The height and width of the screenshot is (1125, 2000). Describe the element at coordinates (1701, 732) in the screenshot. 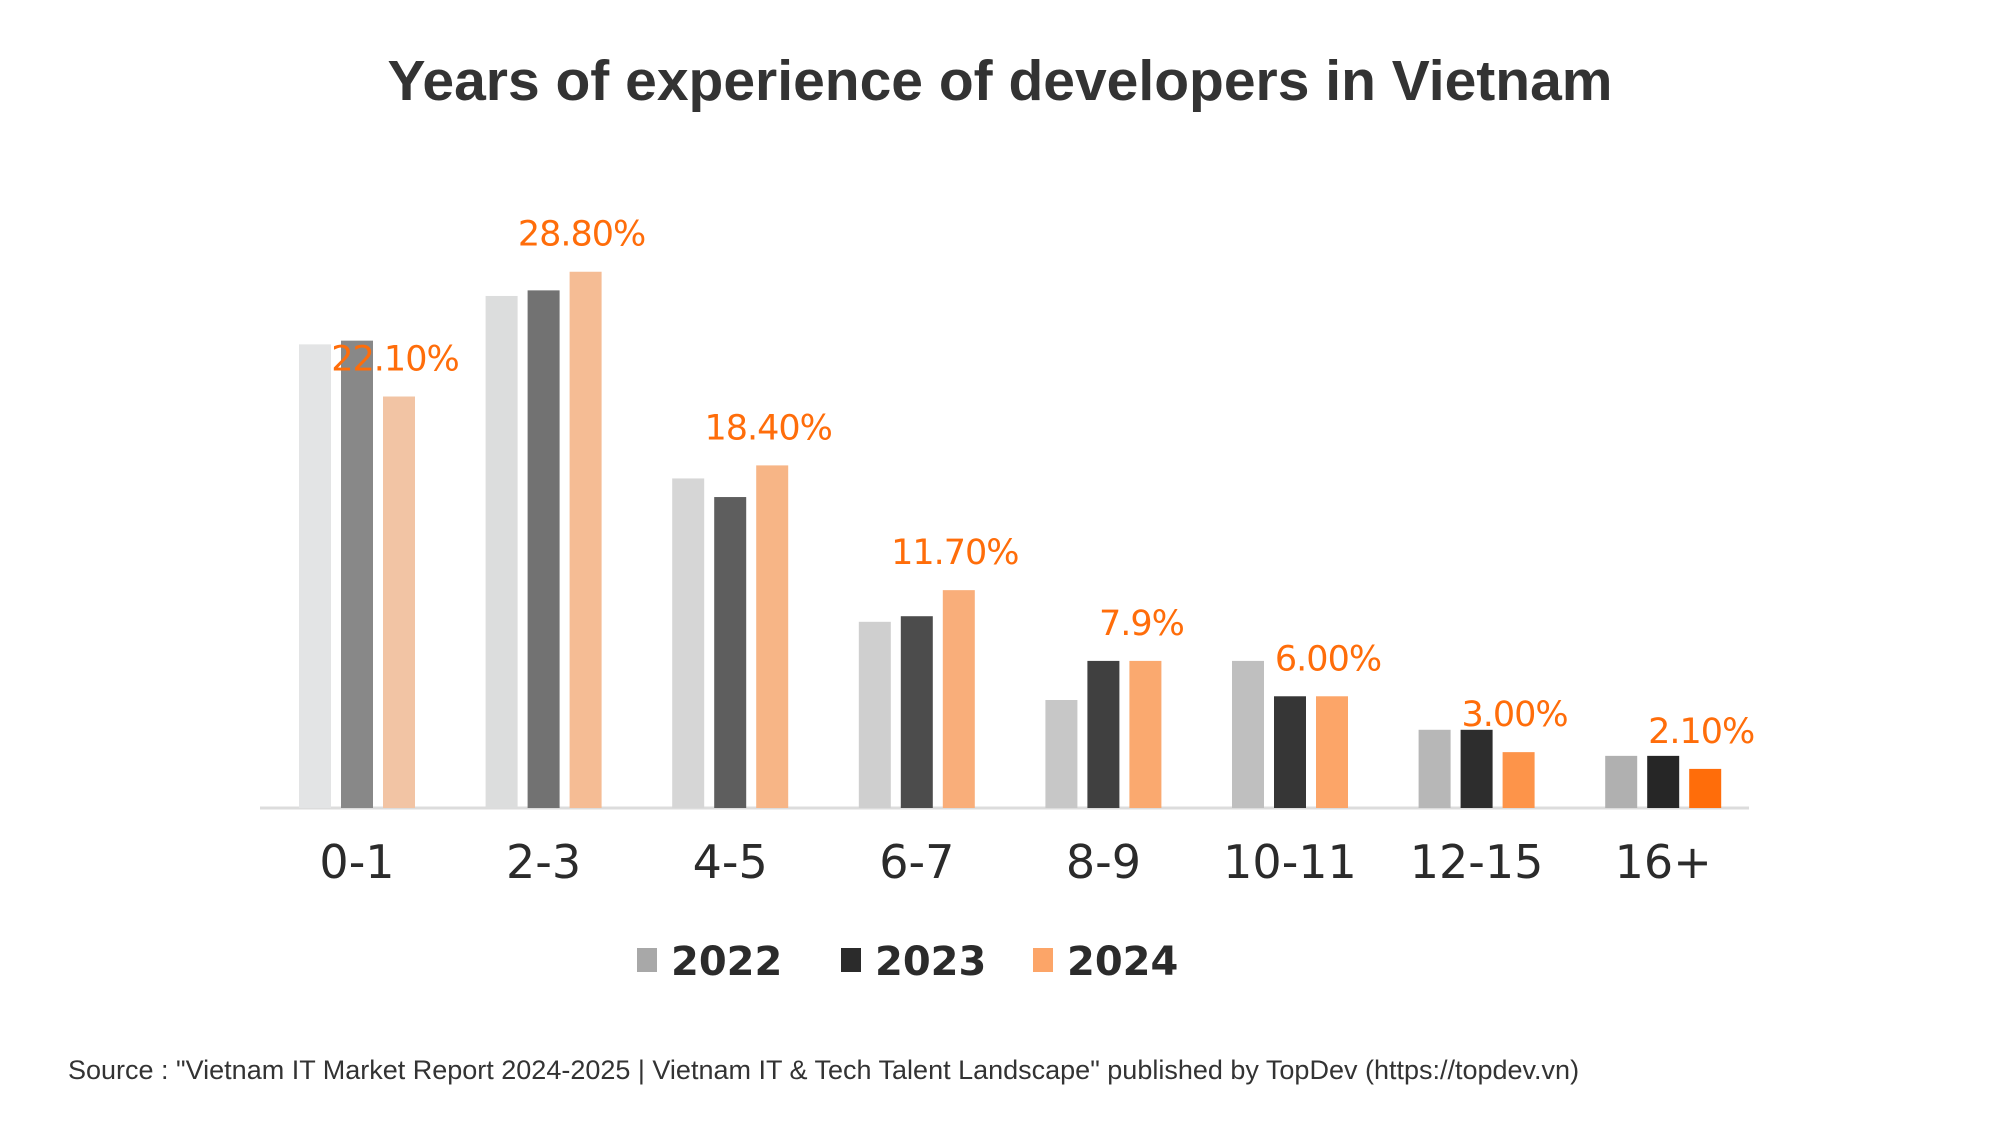

I see `data-label: 2.10%` at that location.